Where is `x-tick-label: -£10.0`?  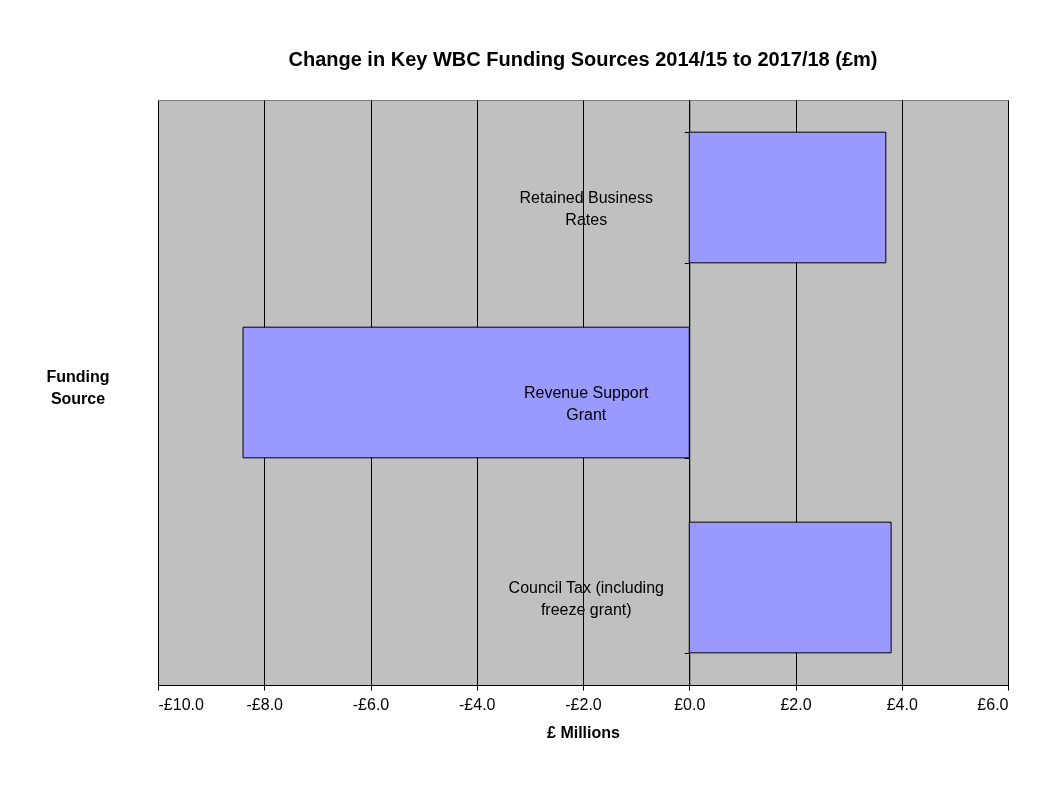
x-tick-label: -£10.0 is located at coordinates (181, 704).